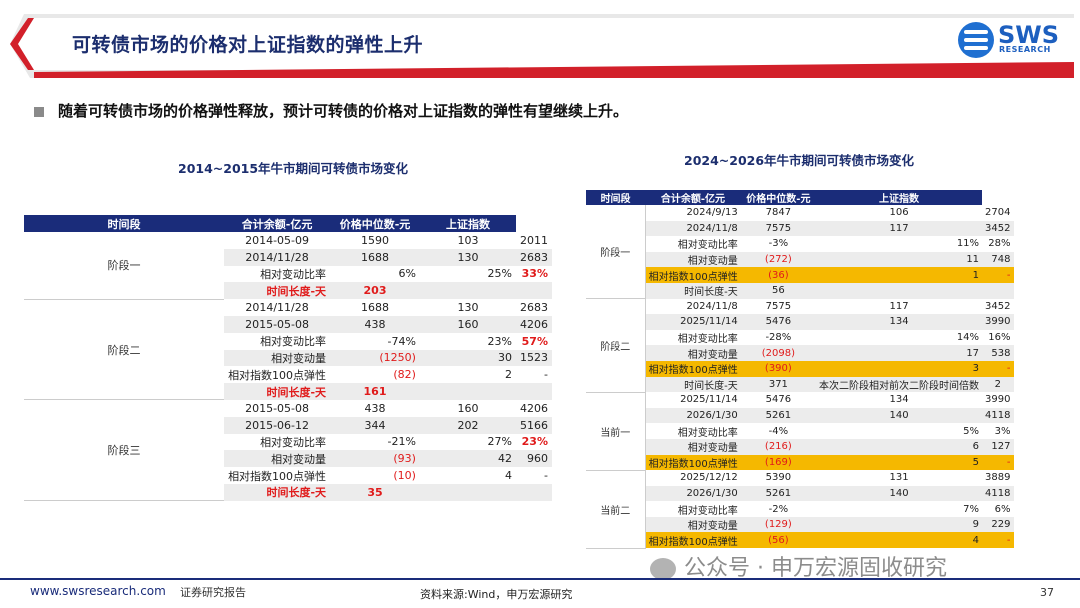 Image resolution: width=1080 pixels, height=608 pixels. What do you see at coordinates (778, 322) in the screenshot?
I see `cell-balance: 5476` at bounding box center [778, 322].